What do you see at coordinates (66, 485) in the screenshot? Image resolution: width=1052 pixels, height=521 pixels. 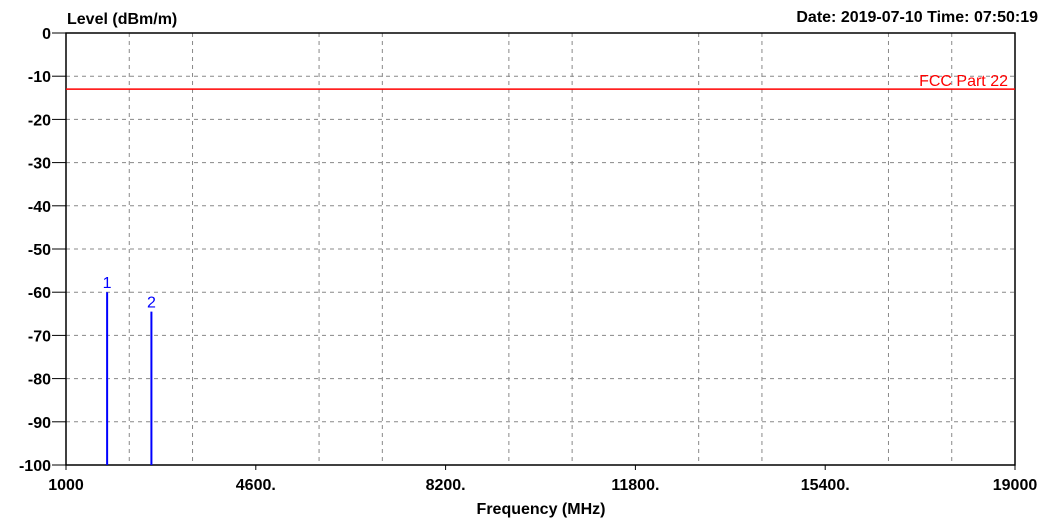 I see `x-tick-label: 1000` at bounding box center [66, 485].